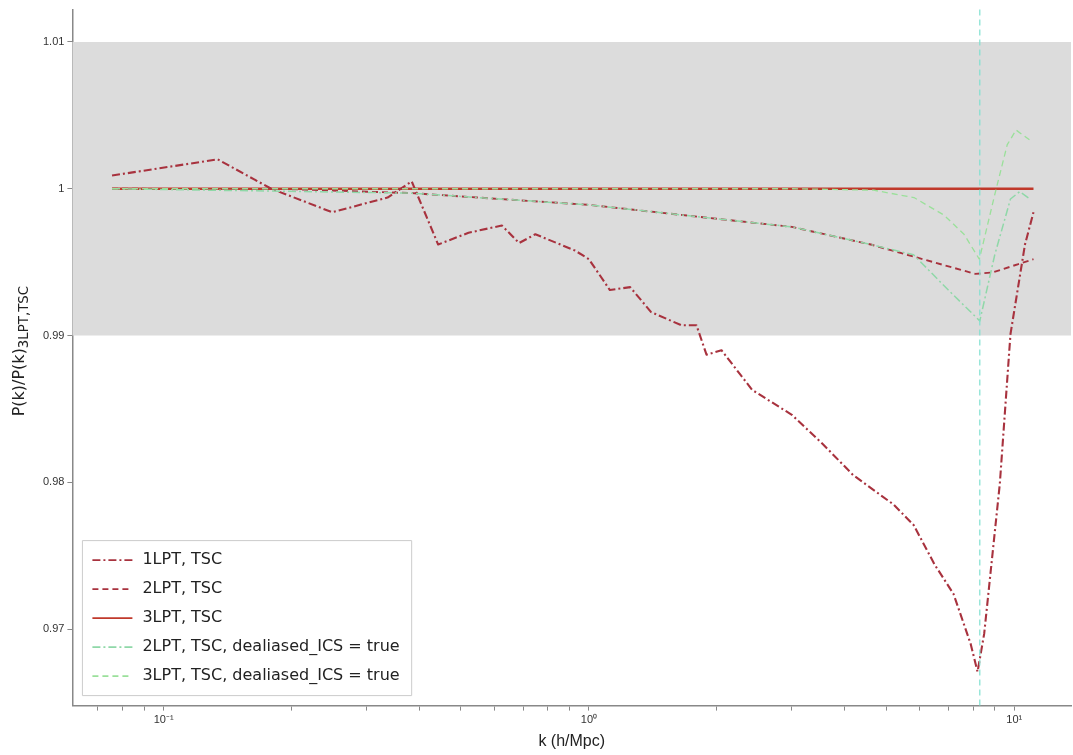 This screenshot has width=1073, height=755. I want to click on x-axis-title: k (h/Mpc), so click(572, 740).